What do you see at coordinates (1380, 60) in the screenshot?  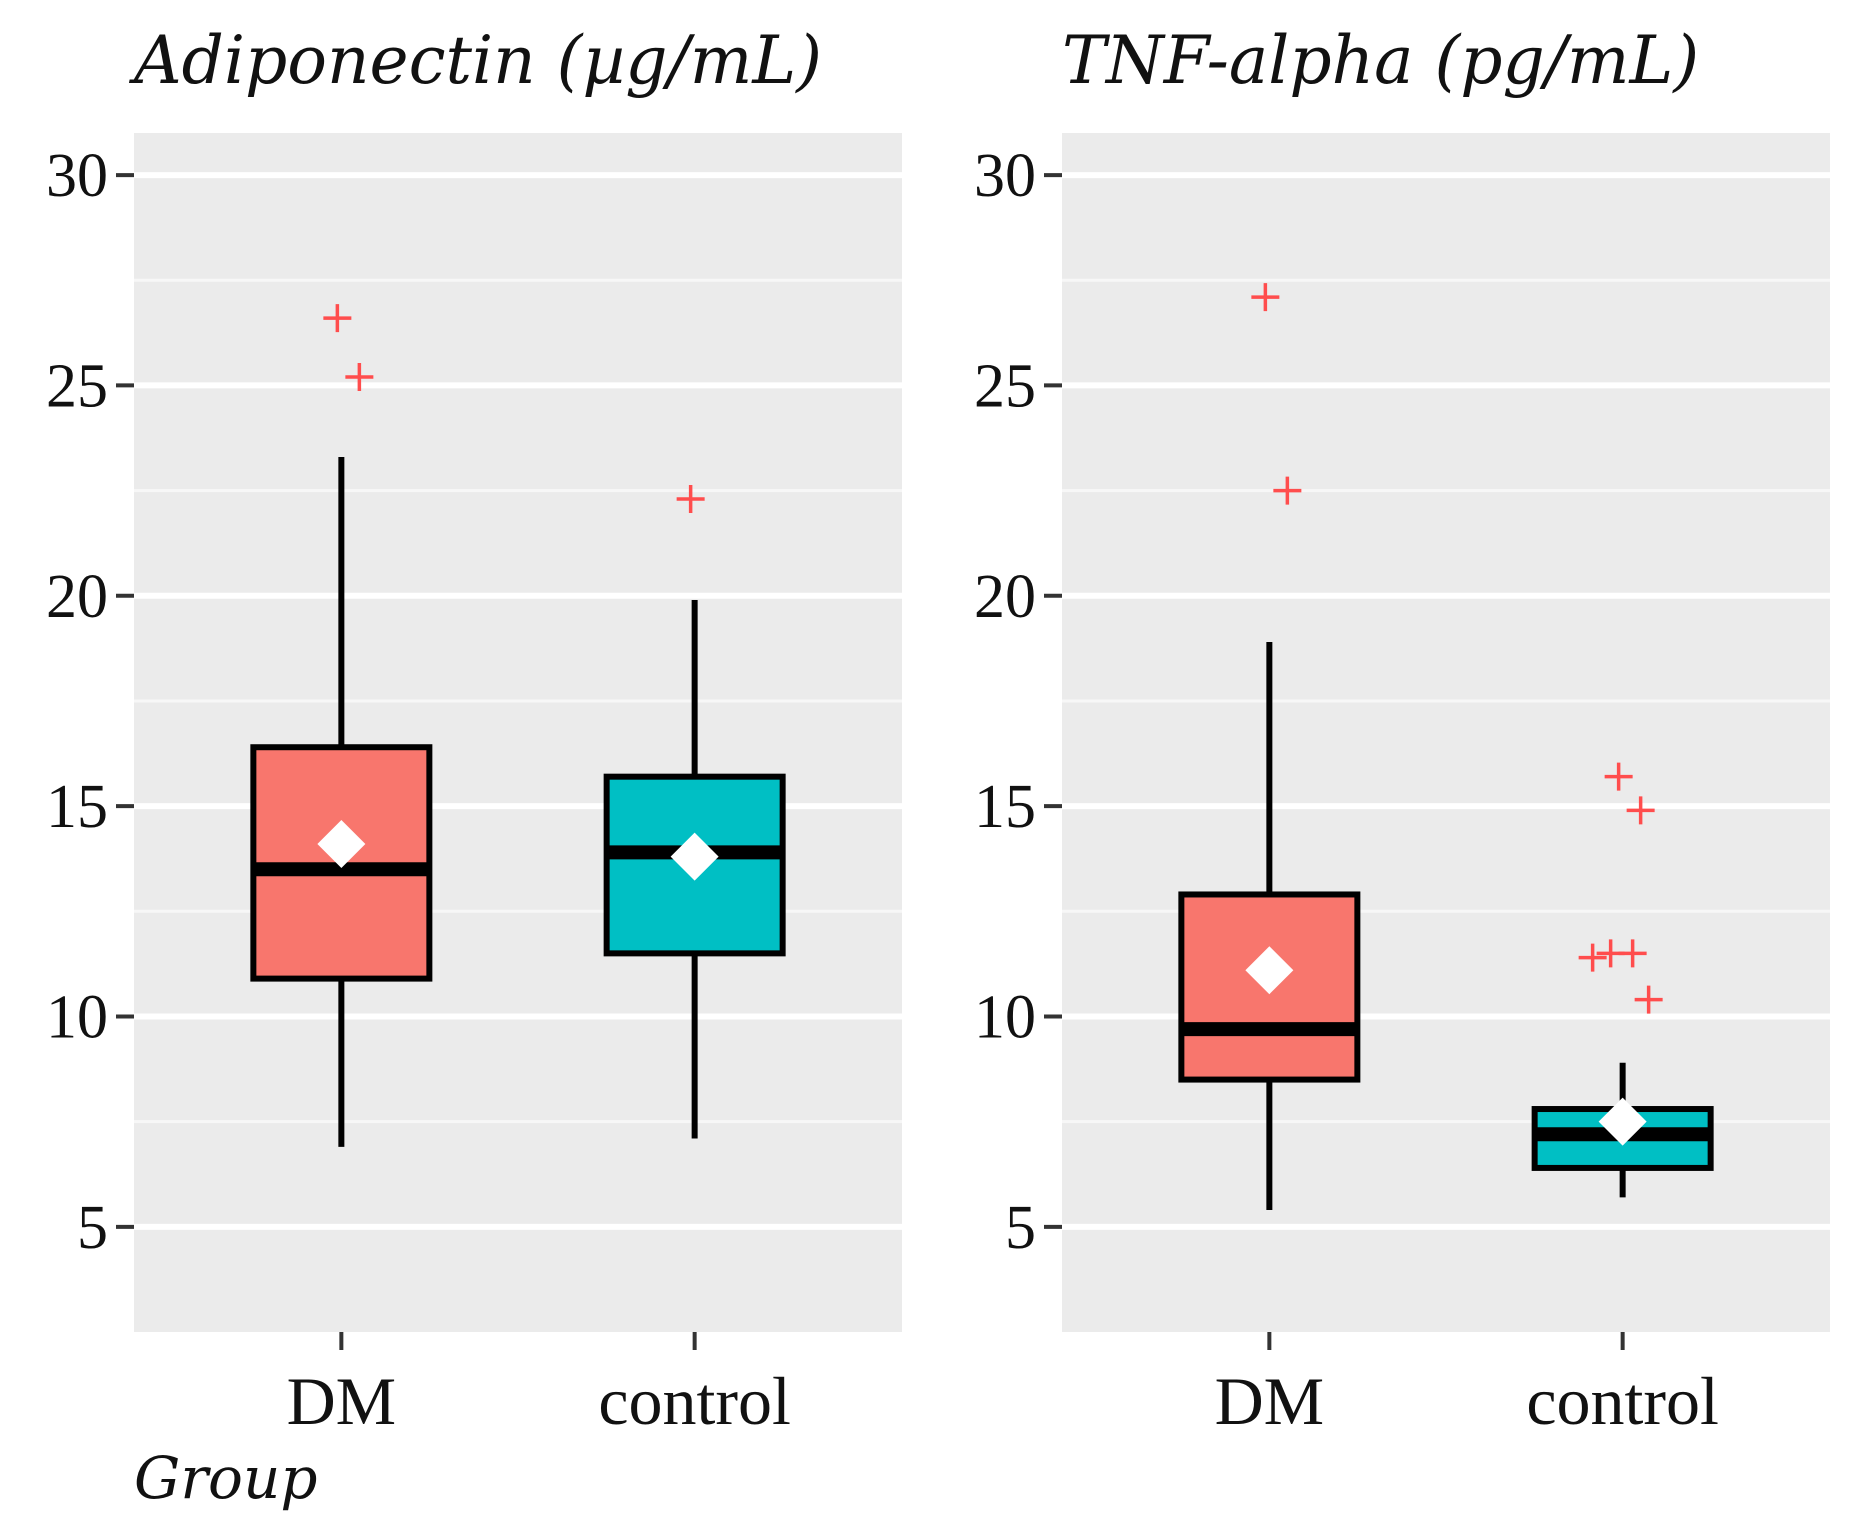 I see `panel-title: TNF-alpha (pg/mL)` at bounding box center [1380, 60].